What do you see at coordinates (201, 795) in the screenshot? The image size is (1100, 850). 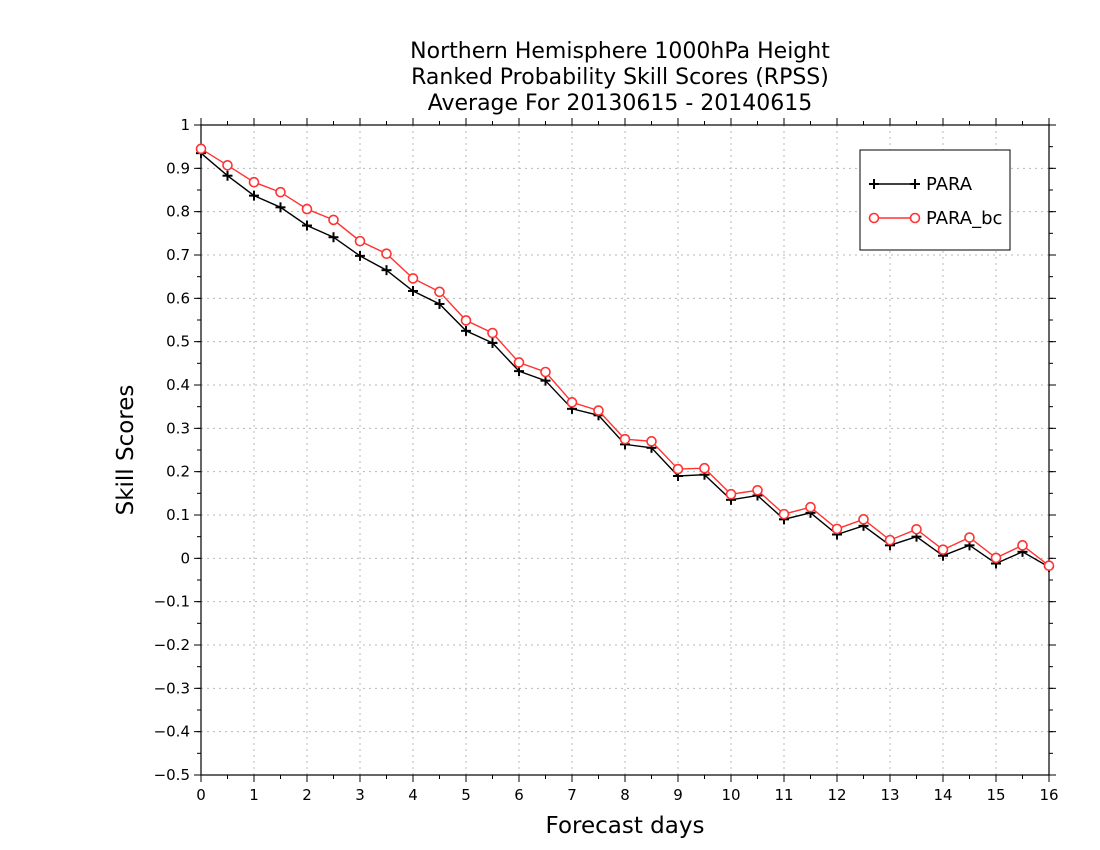 I see `x-tick-label-0: 0` at bounding box center [201, 795].